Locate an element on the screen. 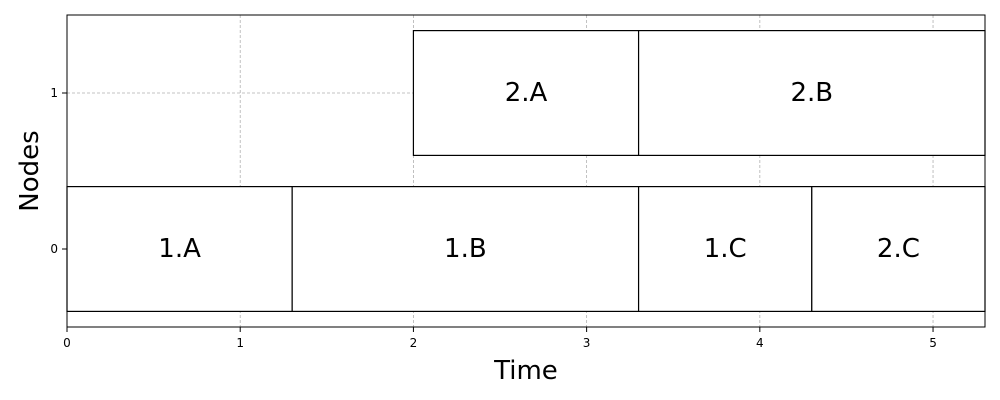 The height and width of the screenshot is (400, 1000). task-bar-1-b is located at coordinates (465, 249).